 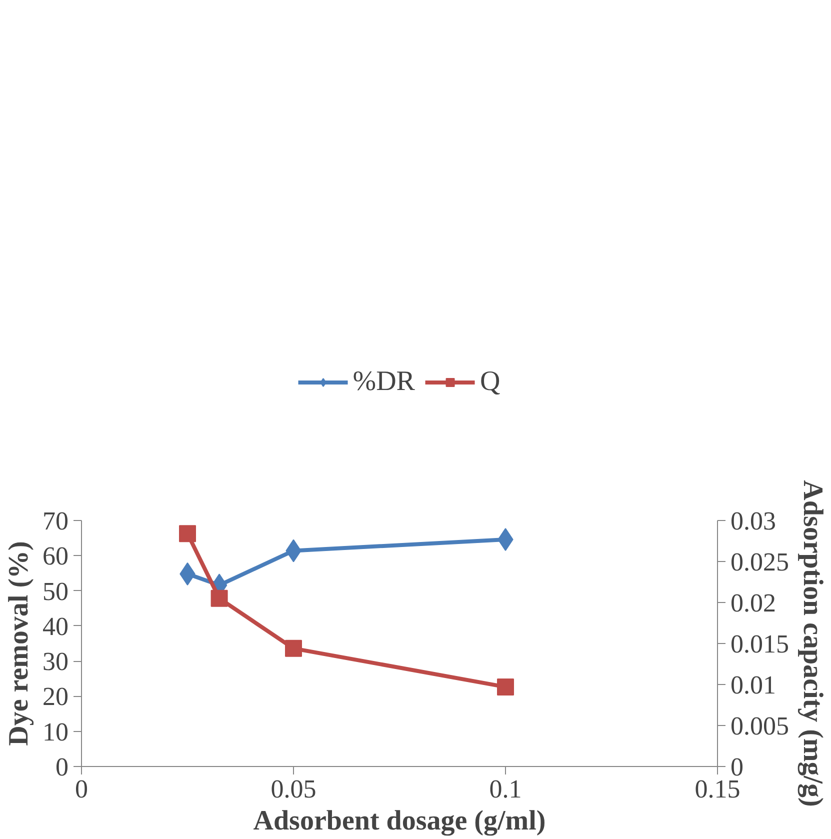 What do you see at coordinates (753, 603) in the screenshot?
I see `y2-tick-label: 0.02` at bounding box center [753, 603].